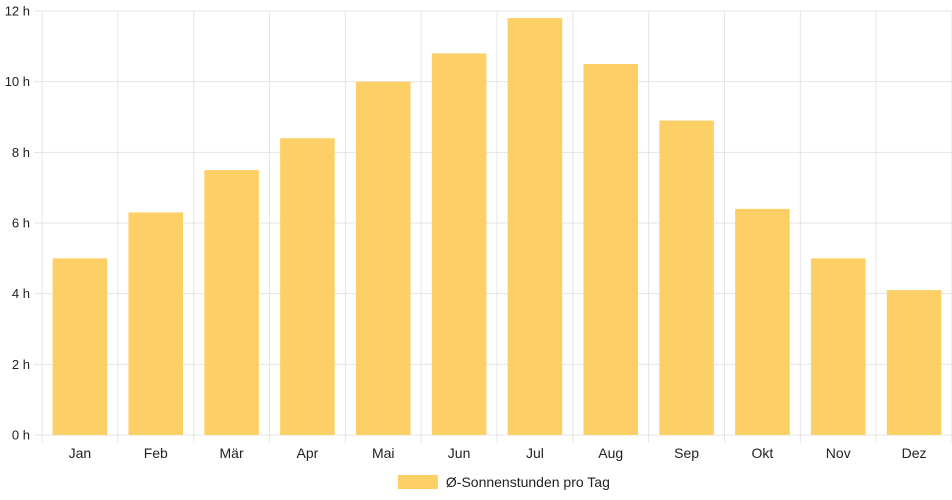  I want to click on legend: Ø-Sonnenstunden pro Tag, so click(503, 482).